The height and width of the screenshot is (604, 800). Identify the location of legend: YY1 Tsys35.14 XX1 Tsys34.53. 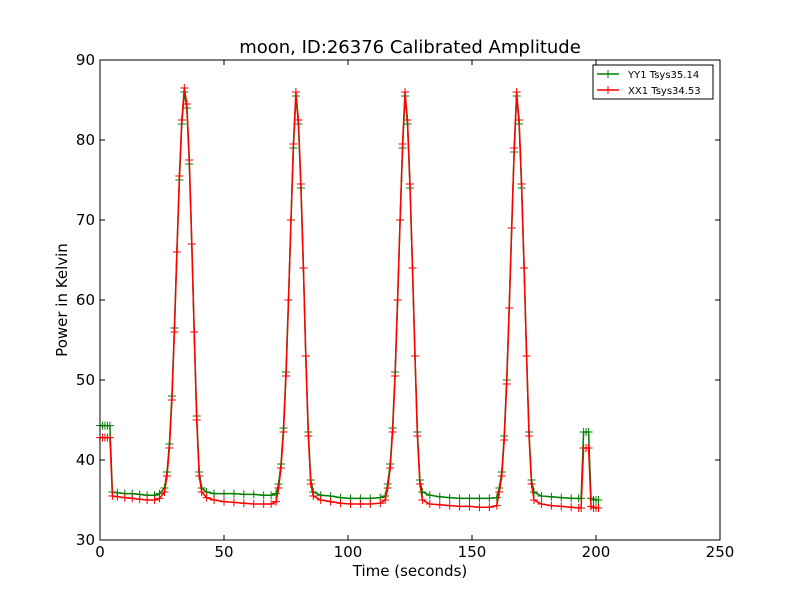
(653, 82).